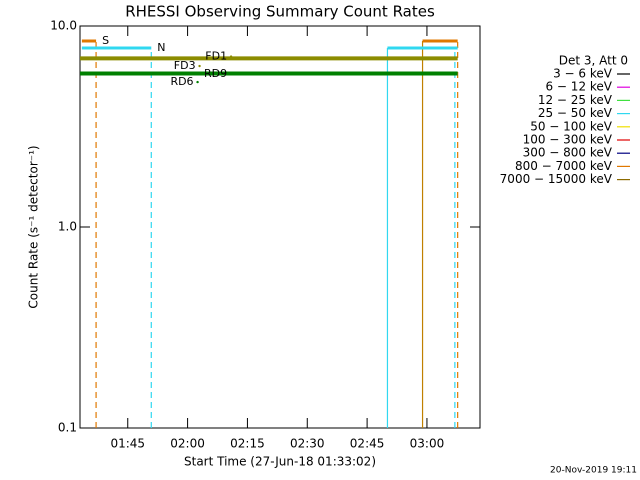 This screenshot has height=480, width=640. What do you see at coordinates (216, 56) in the screenshot?
I see `annotation: FD1` at bounding box center [216, 56].